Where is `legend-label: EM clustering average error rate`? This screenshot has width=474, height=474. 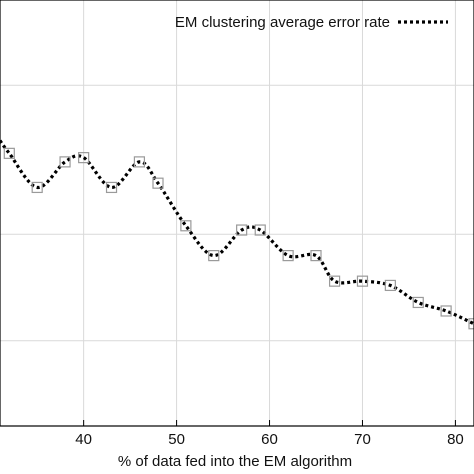
legend-label: EM clustering average error rate is located at coordinates (282, 22).